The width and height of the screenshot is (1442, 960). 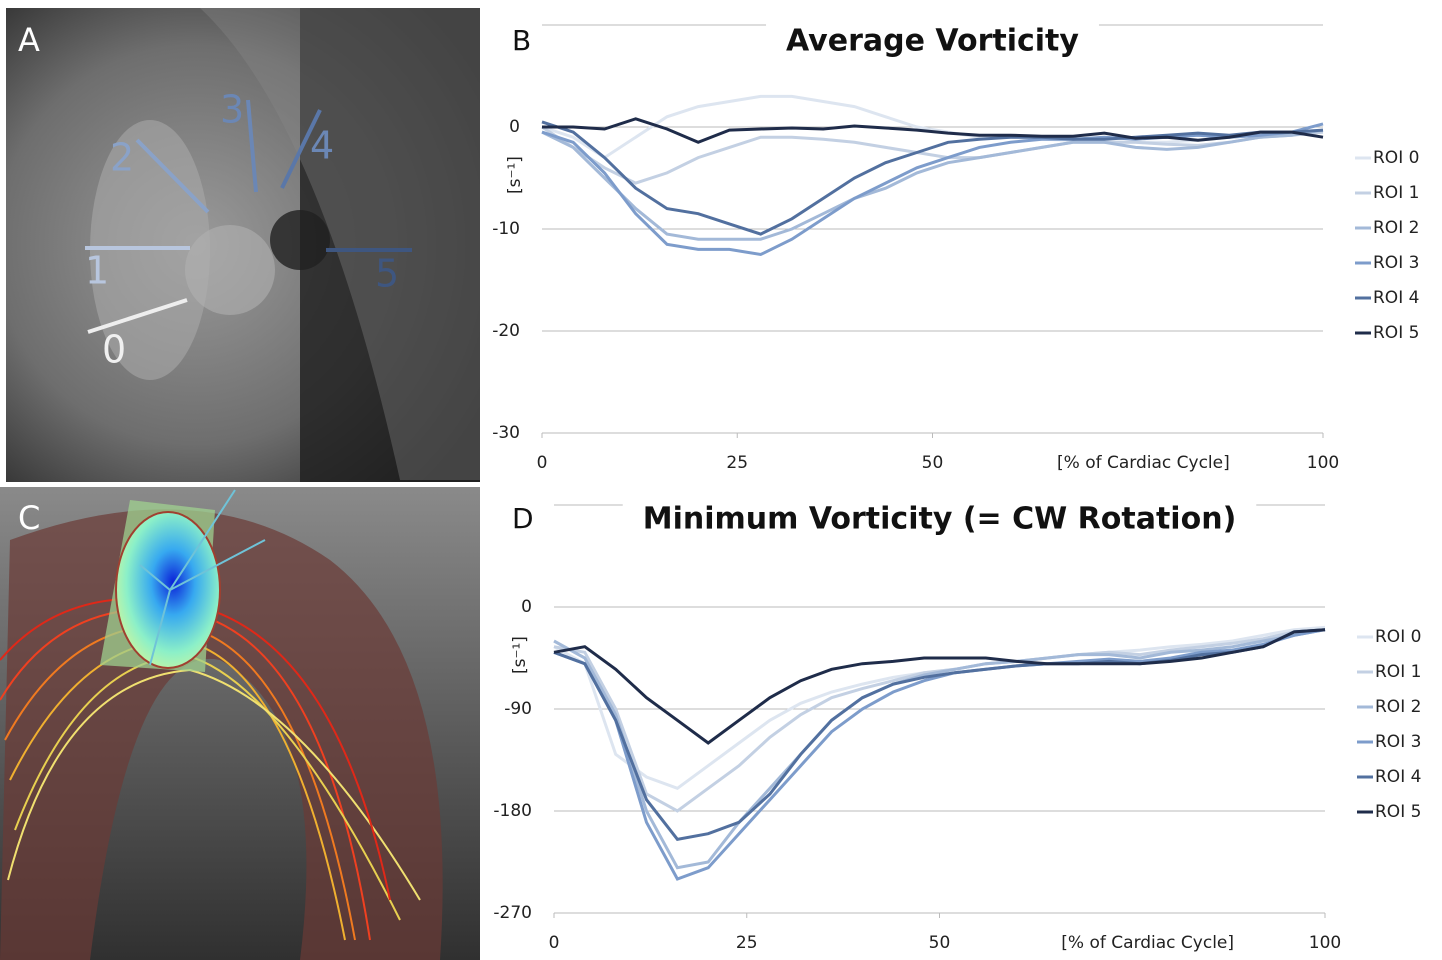 I want to click on y-tick-label: -270, so click(x=512, y=913).